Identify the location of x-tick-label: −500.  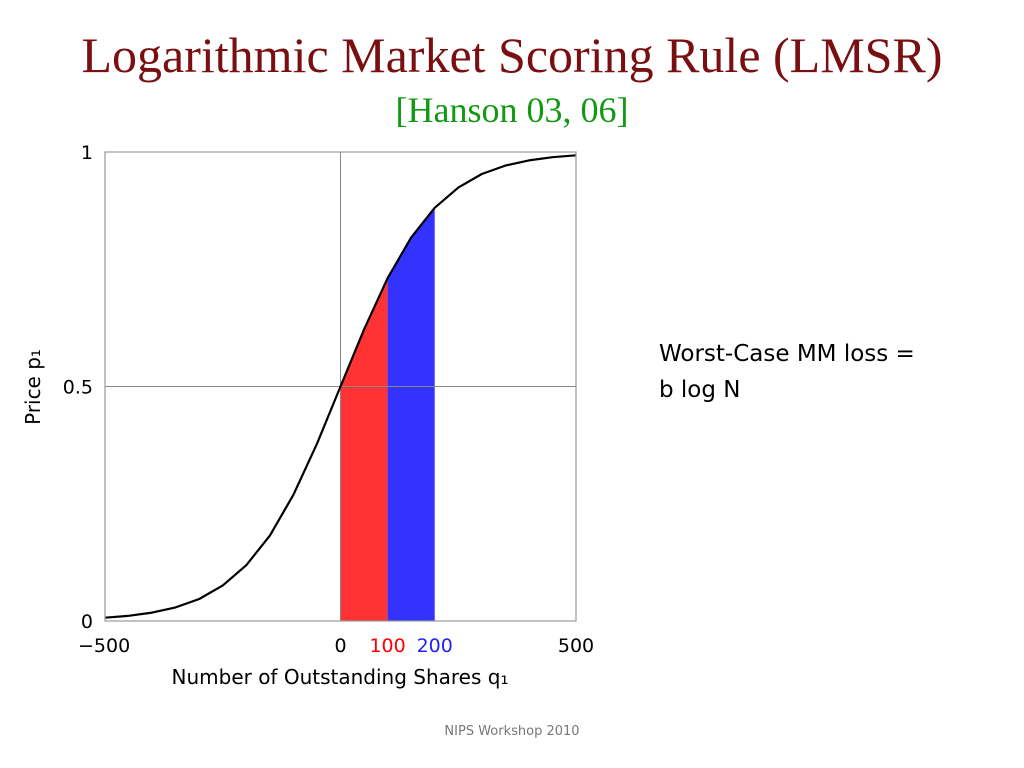
(104, 646).